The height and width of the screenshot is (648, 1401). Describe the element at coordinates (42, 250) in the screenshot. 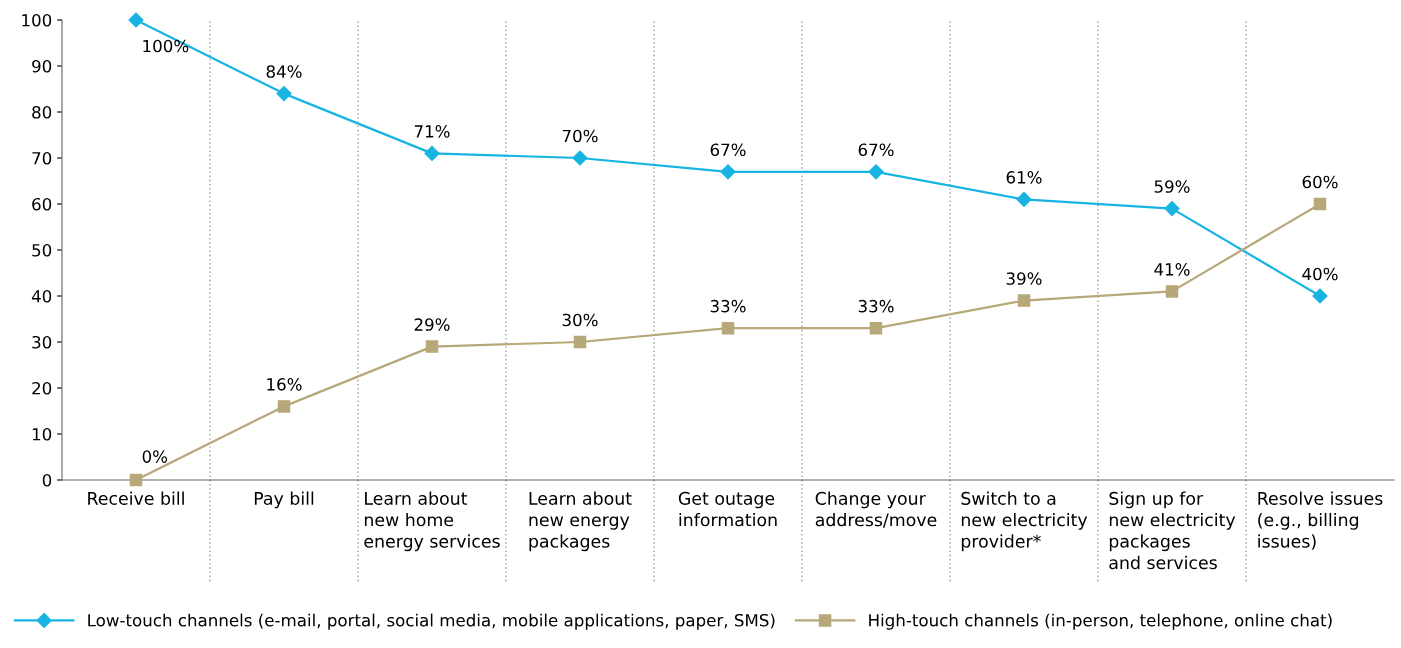

I see `y-tick-label: 50` at that location.